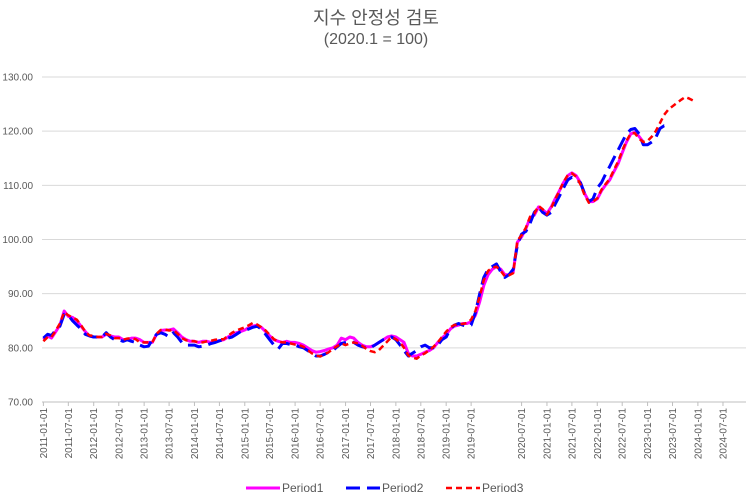 The width and height of the screenshot is (752, 499). I want to click on x-tick-label: 2021-01-01, so click(547, 434).